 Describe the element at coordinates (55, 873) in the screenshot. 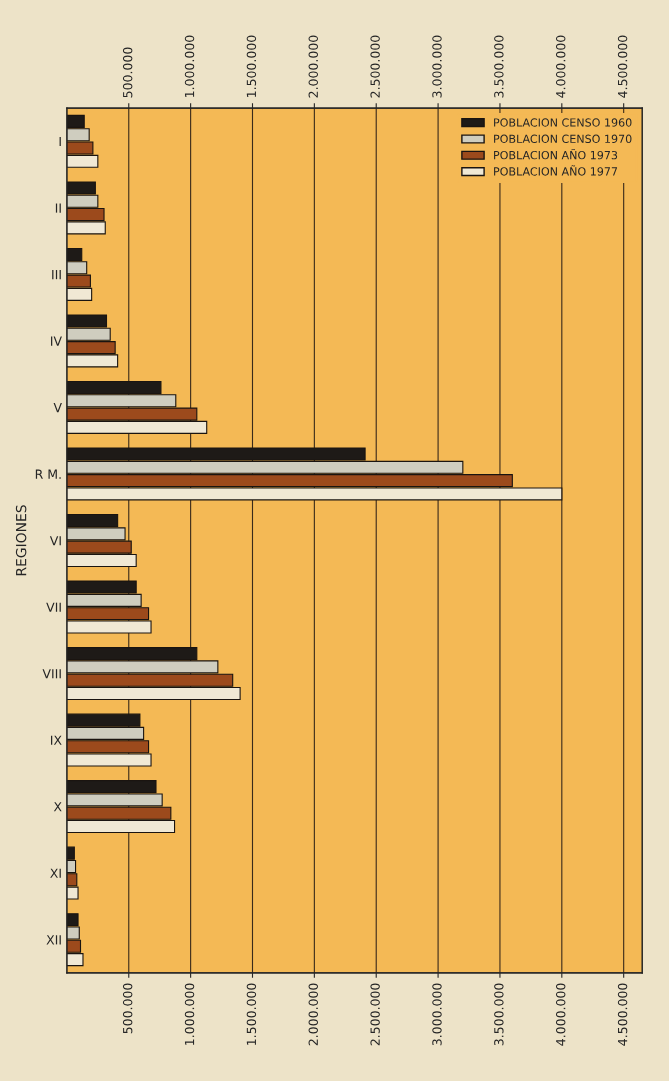

I see `y-tick-label: XI` at that location.